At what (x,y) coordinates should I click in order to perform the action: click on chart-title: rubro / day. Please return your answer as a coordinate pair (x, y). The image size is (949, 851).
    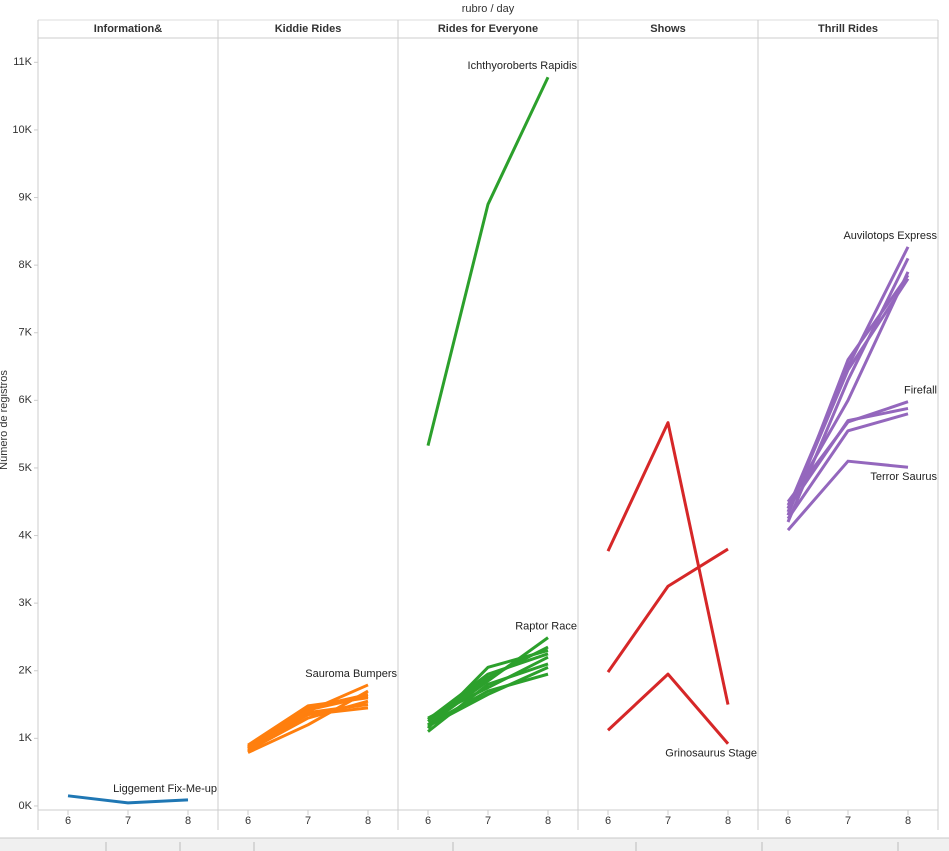
    Looking at the image, I should click on (488, 9).